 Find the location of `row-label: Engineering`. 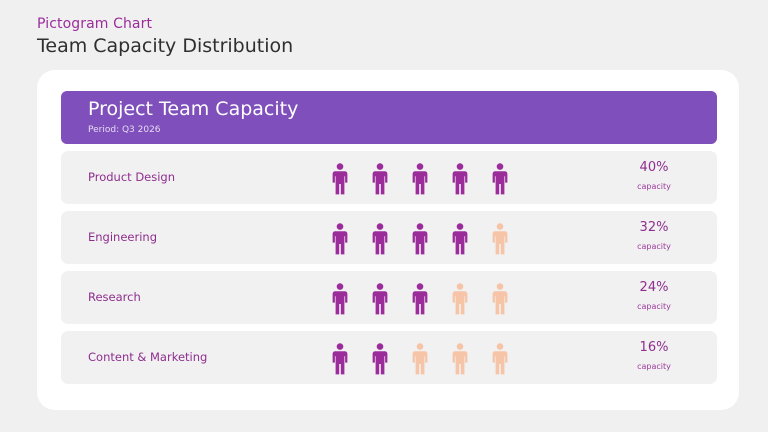

row-label: Engineering is located at coordinates (122, 237).